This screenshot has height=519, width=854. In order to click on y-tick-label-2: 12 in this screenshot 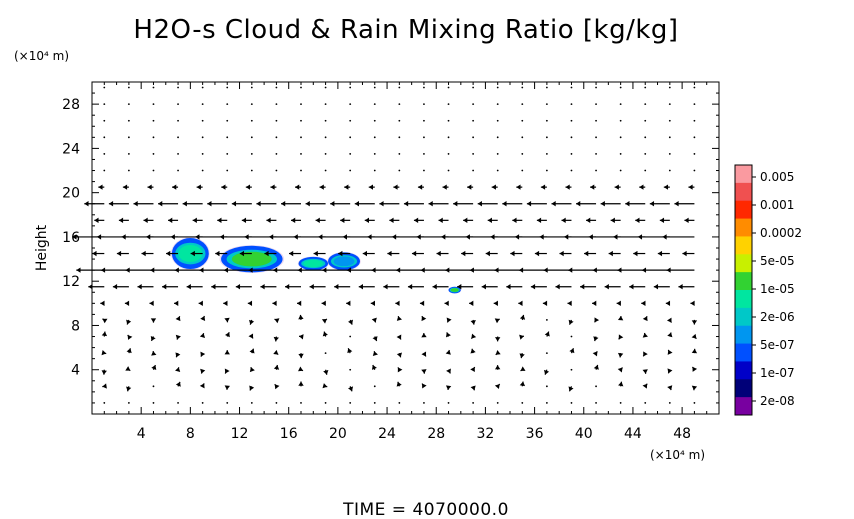, I will do `click(71, 282)`.